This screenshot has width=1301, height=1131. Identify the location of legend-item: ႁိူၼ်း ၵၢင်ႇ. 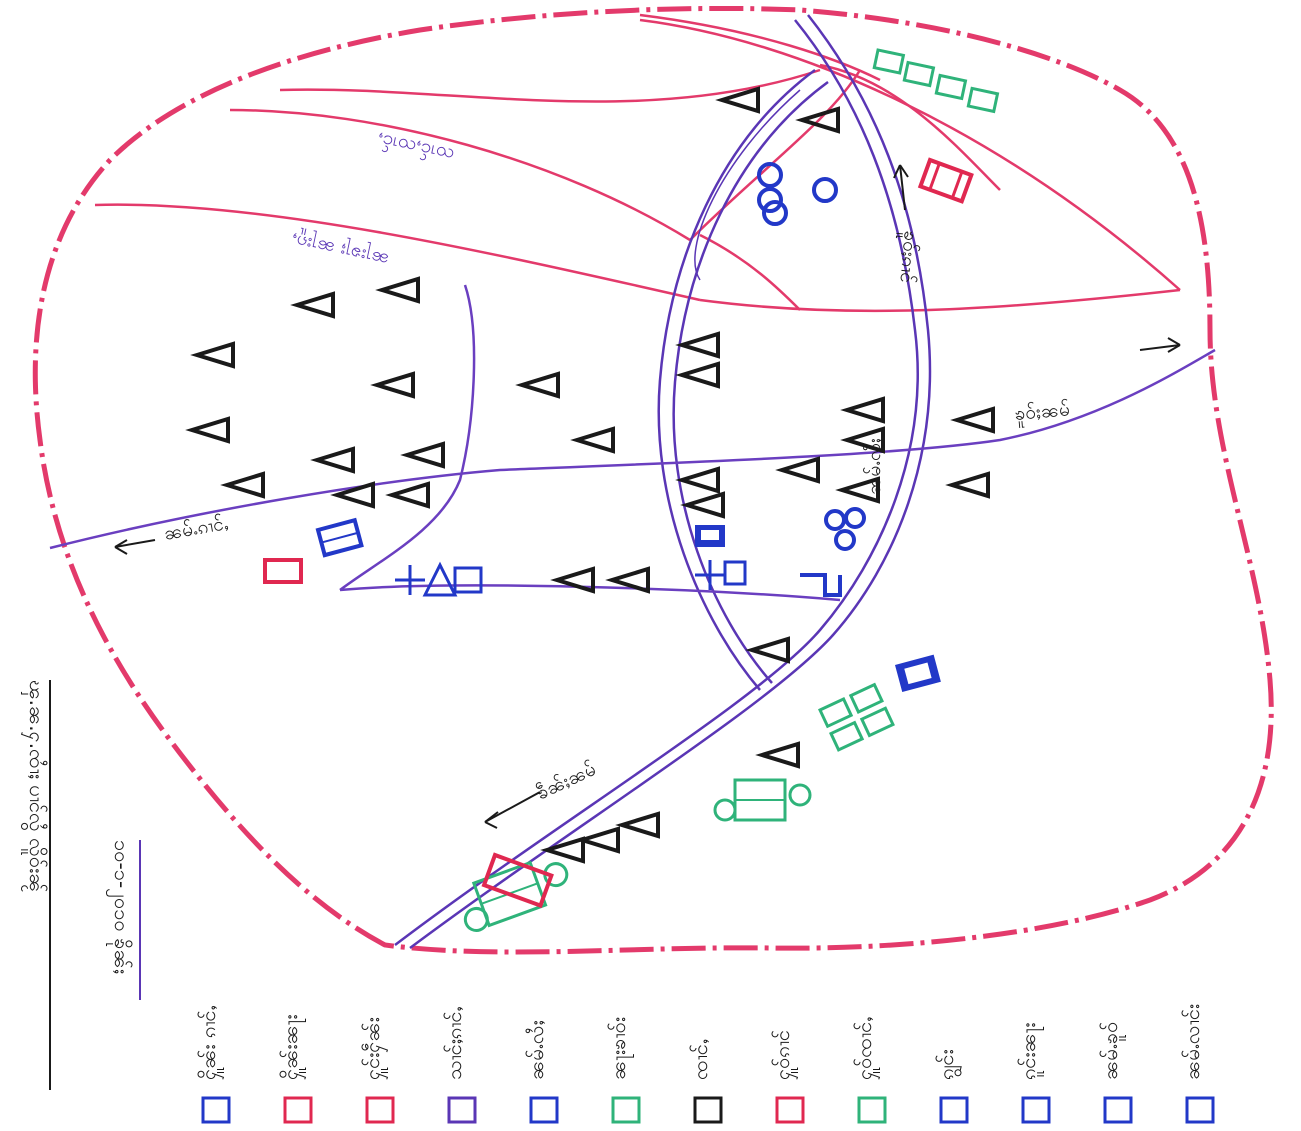
(213, 1064).